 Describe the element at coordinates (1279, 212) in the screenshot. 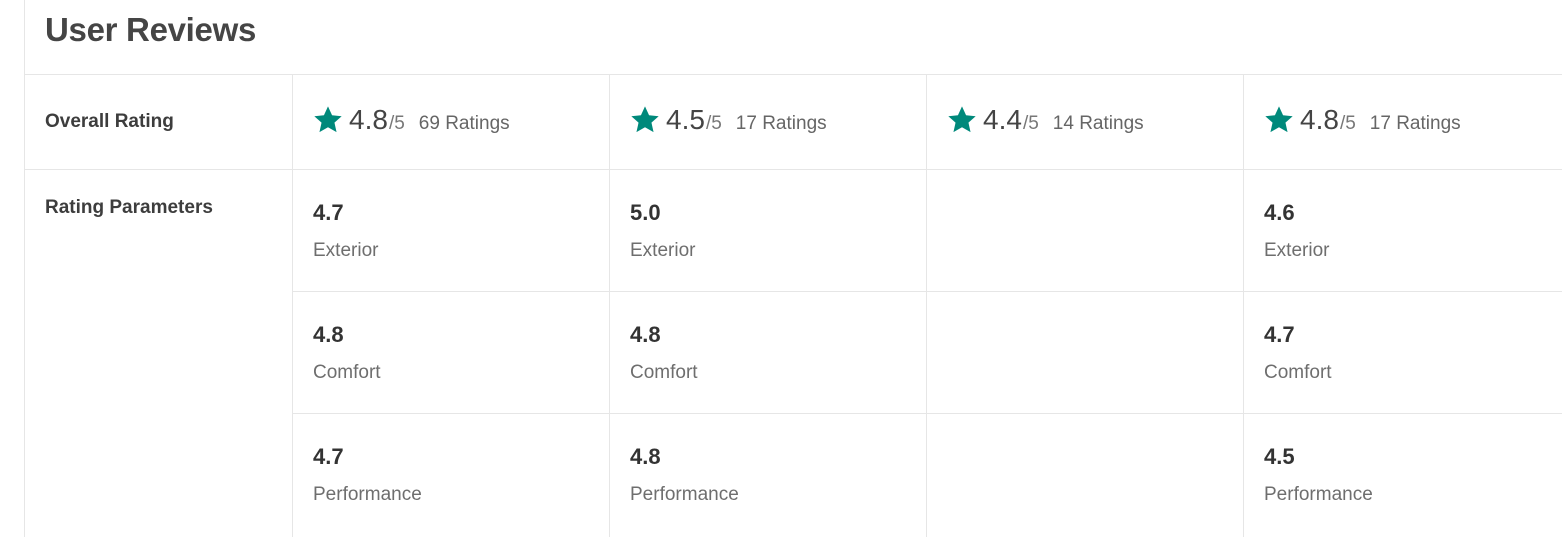

I see `parameter-score: 4.6` at that location.